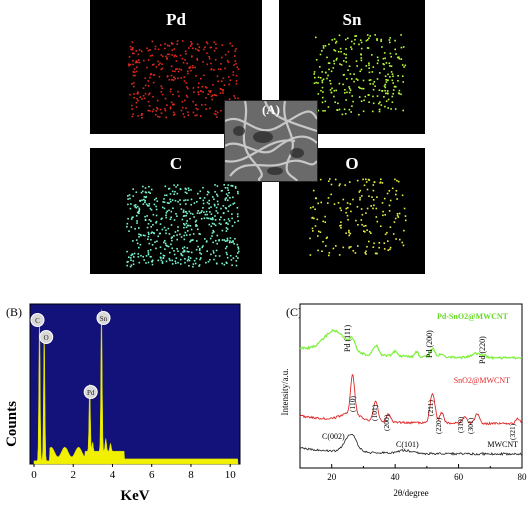 This screenshot has height=513, width=528. Describe the element at coordinates (176, 67) in the screenshot. I see `map-pd: Pd` at that location.